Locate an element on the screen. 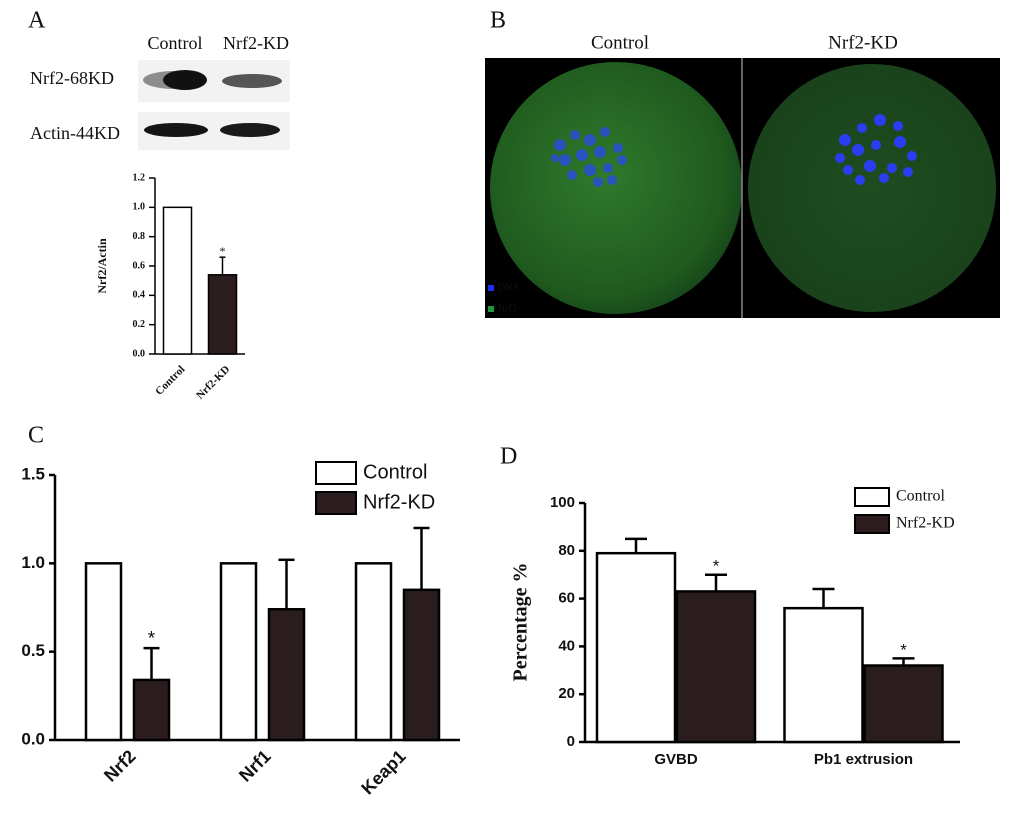 The image size is (1020, 831). y-tick-label: 100 is located at coordinates (562, 502).